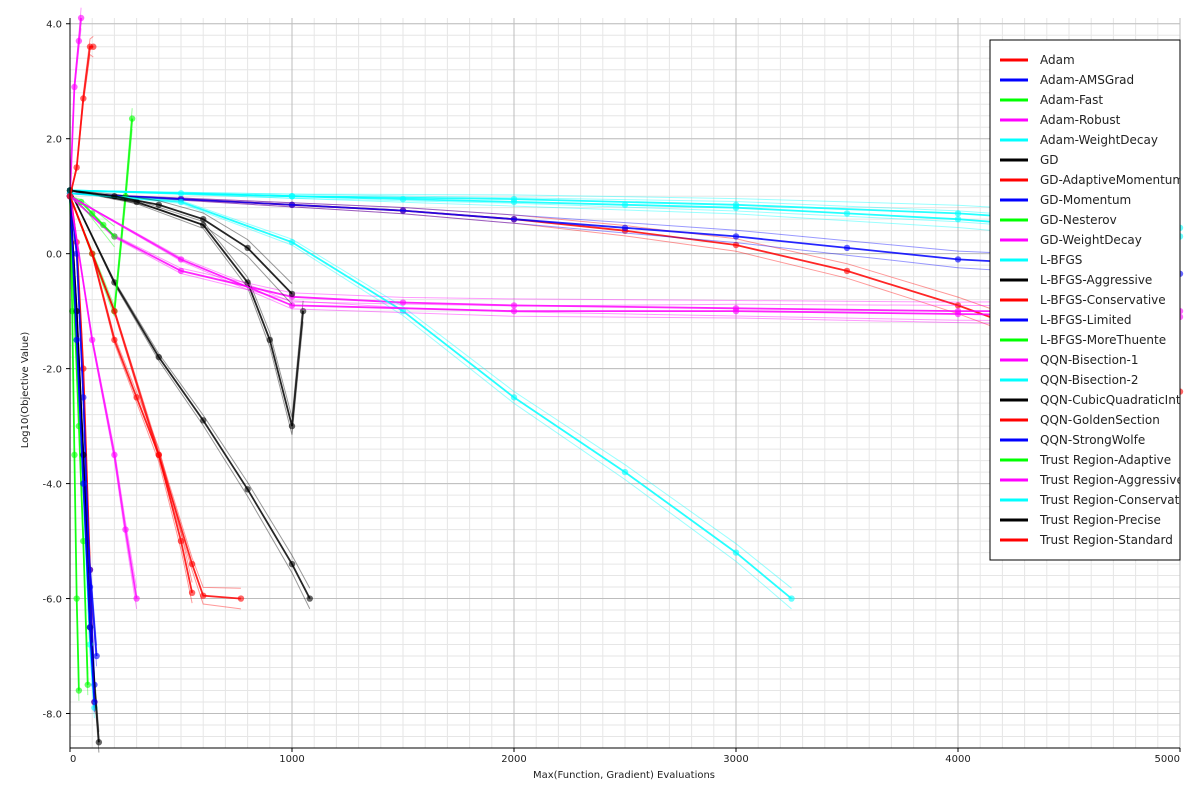 The image size is (1200, 804). Describe the element at coordinates (1071, 100) in the screenshot. I see `legend-label: Adam-Fast` at that location.